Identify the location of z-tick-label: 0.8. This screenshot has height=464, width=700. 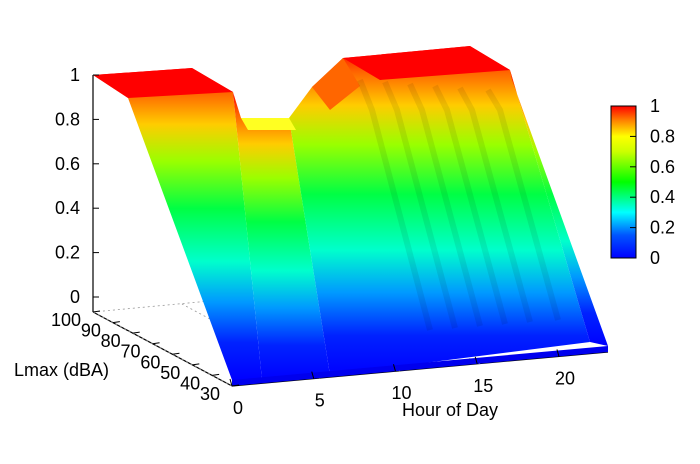
(67, 119).